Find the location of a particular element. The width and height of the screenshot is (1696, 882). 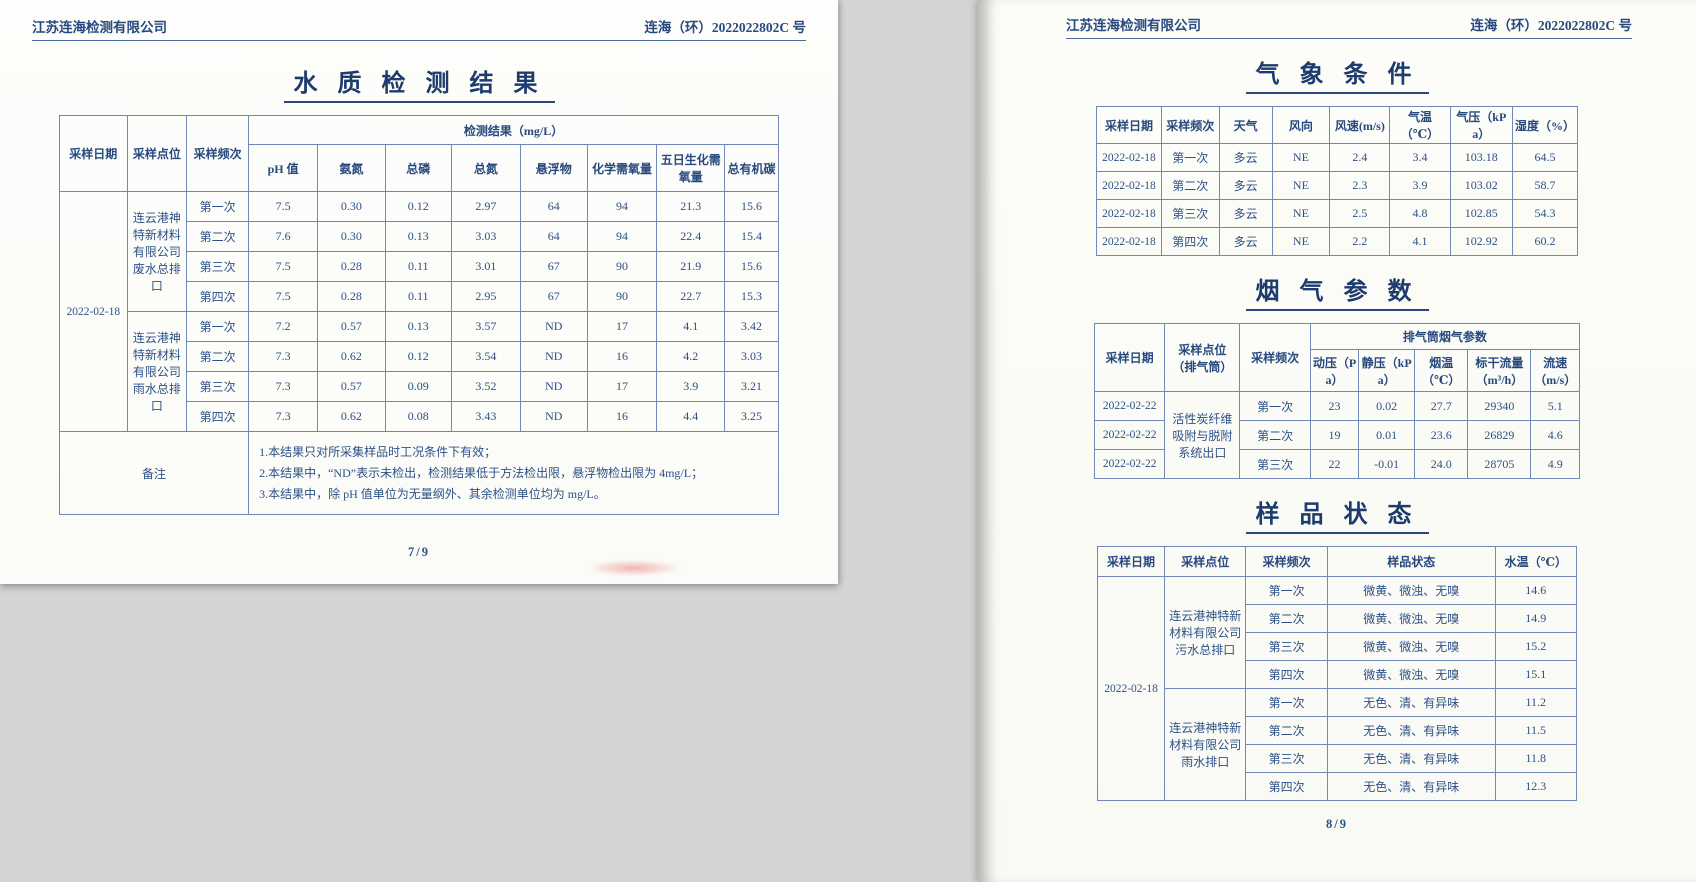

table-row: 第四次 7.3 0.62 0.08 3.43 ND 16 4.4 3.25 is located at coordinates (419, 416).